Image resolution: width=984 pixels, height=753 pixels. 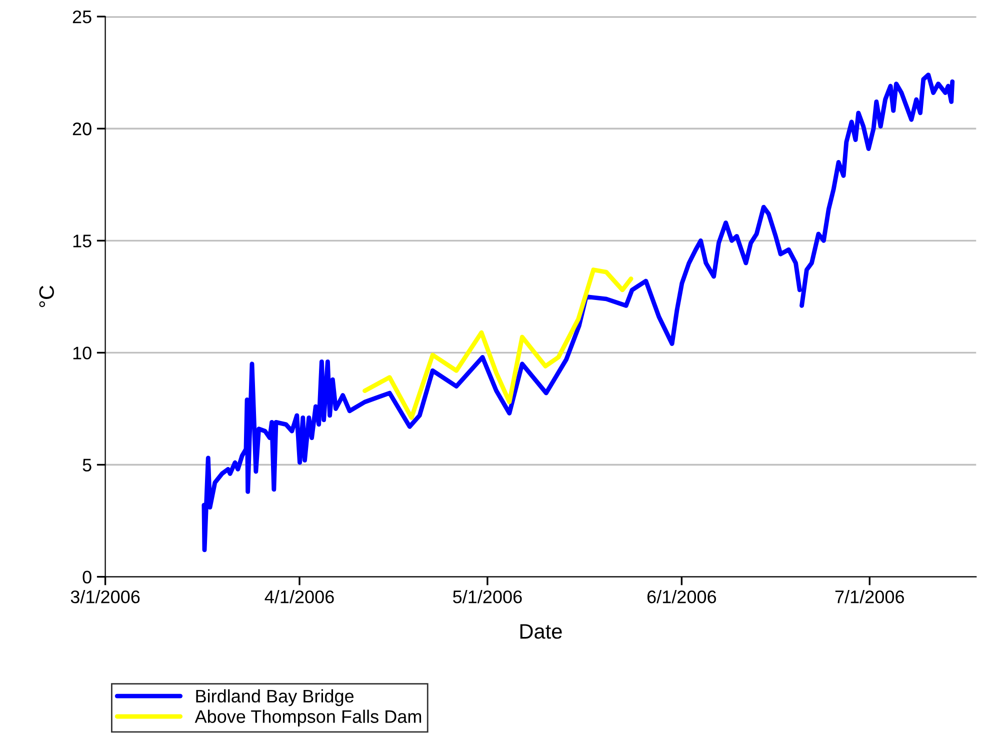 What do you see at coordinates (82, 17) in the screenshot?
I see `y-tick-label: 25` at bounding box center [82, 17].